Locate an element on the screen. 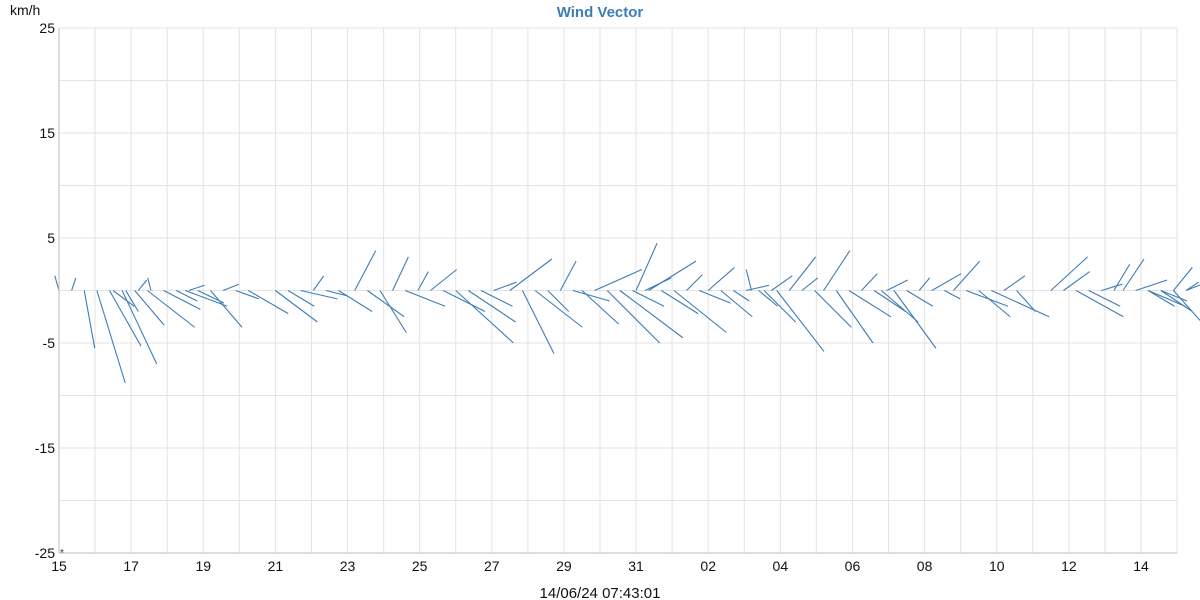  chart-title: Wind Vector is located at coordinates (600, 12).